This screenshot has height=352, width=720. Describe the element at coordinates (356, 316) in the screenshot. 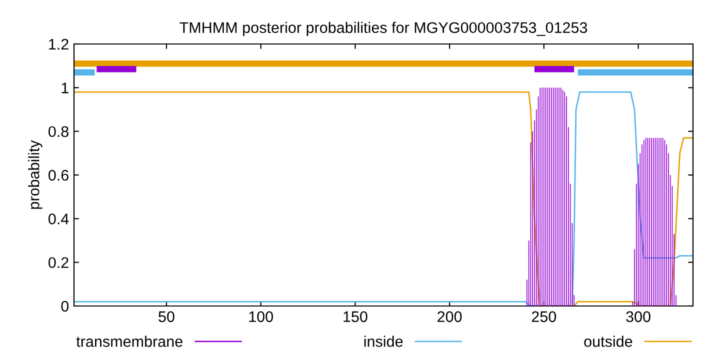

I see `x-tick-label: 150` at that location.